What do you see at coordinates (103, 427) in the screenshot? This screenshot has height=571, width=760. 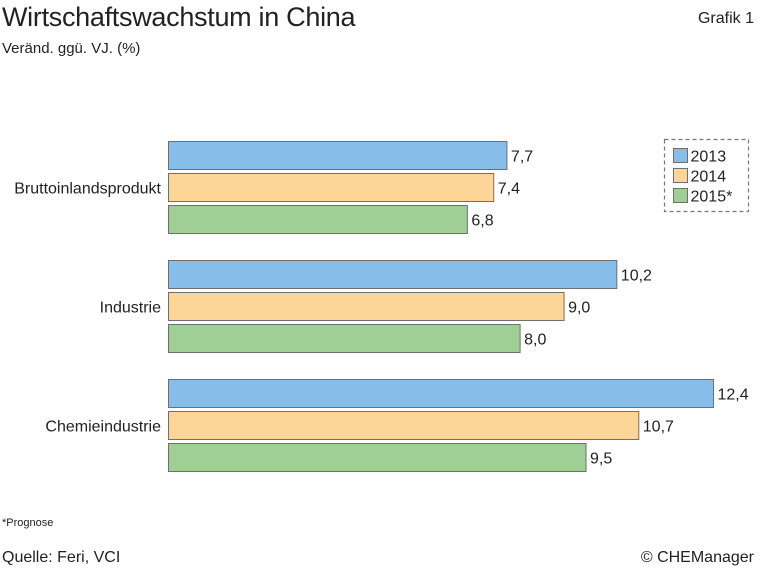 I see `category-label-chemieindustrie: Chemieindustrie` at bounding box center [103, 427].